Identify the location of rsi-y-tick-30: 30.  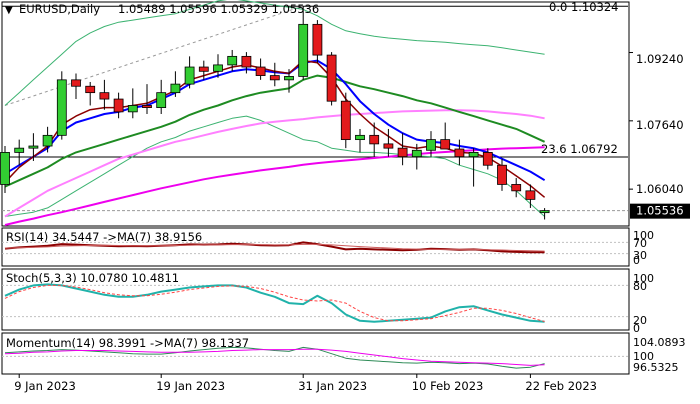
(640, 255).